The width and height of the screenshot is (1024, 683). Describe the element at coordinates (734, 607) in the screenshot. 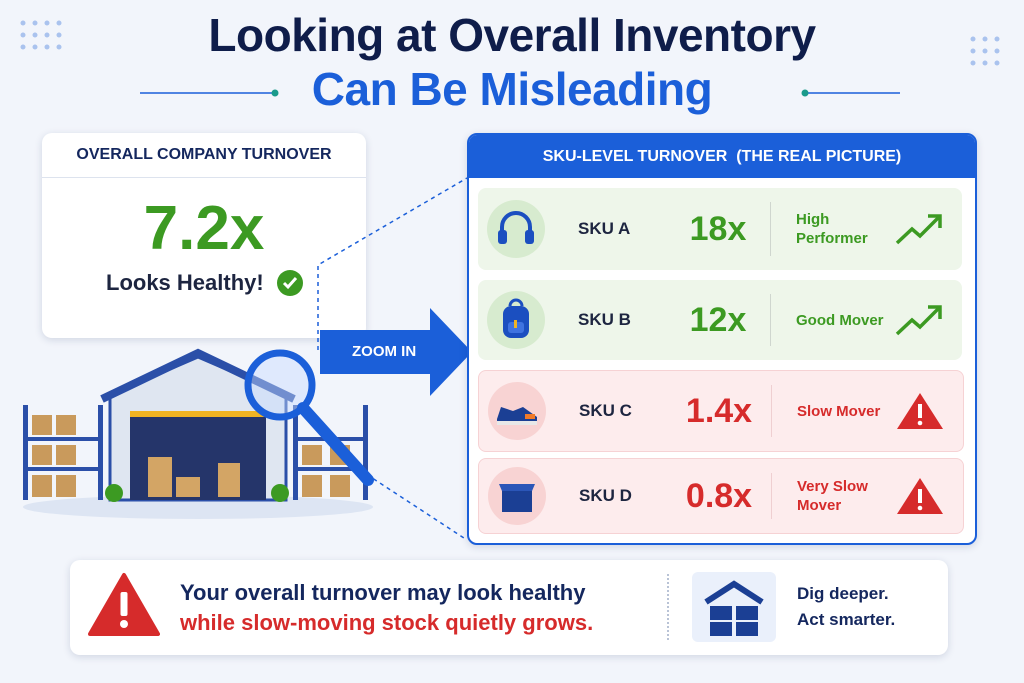

I see `warehouse-icon` at that location.